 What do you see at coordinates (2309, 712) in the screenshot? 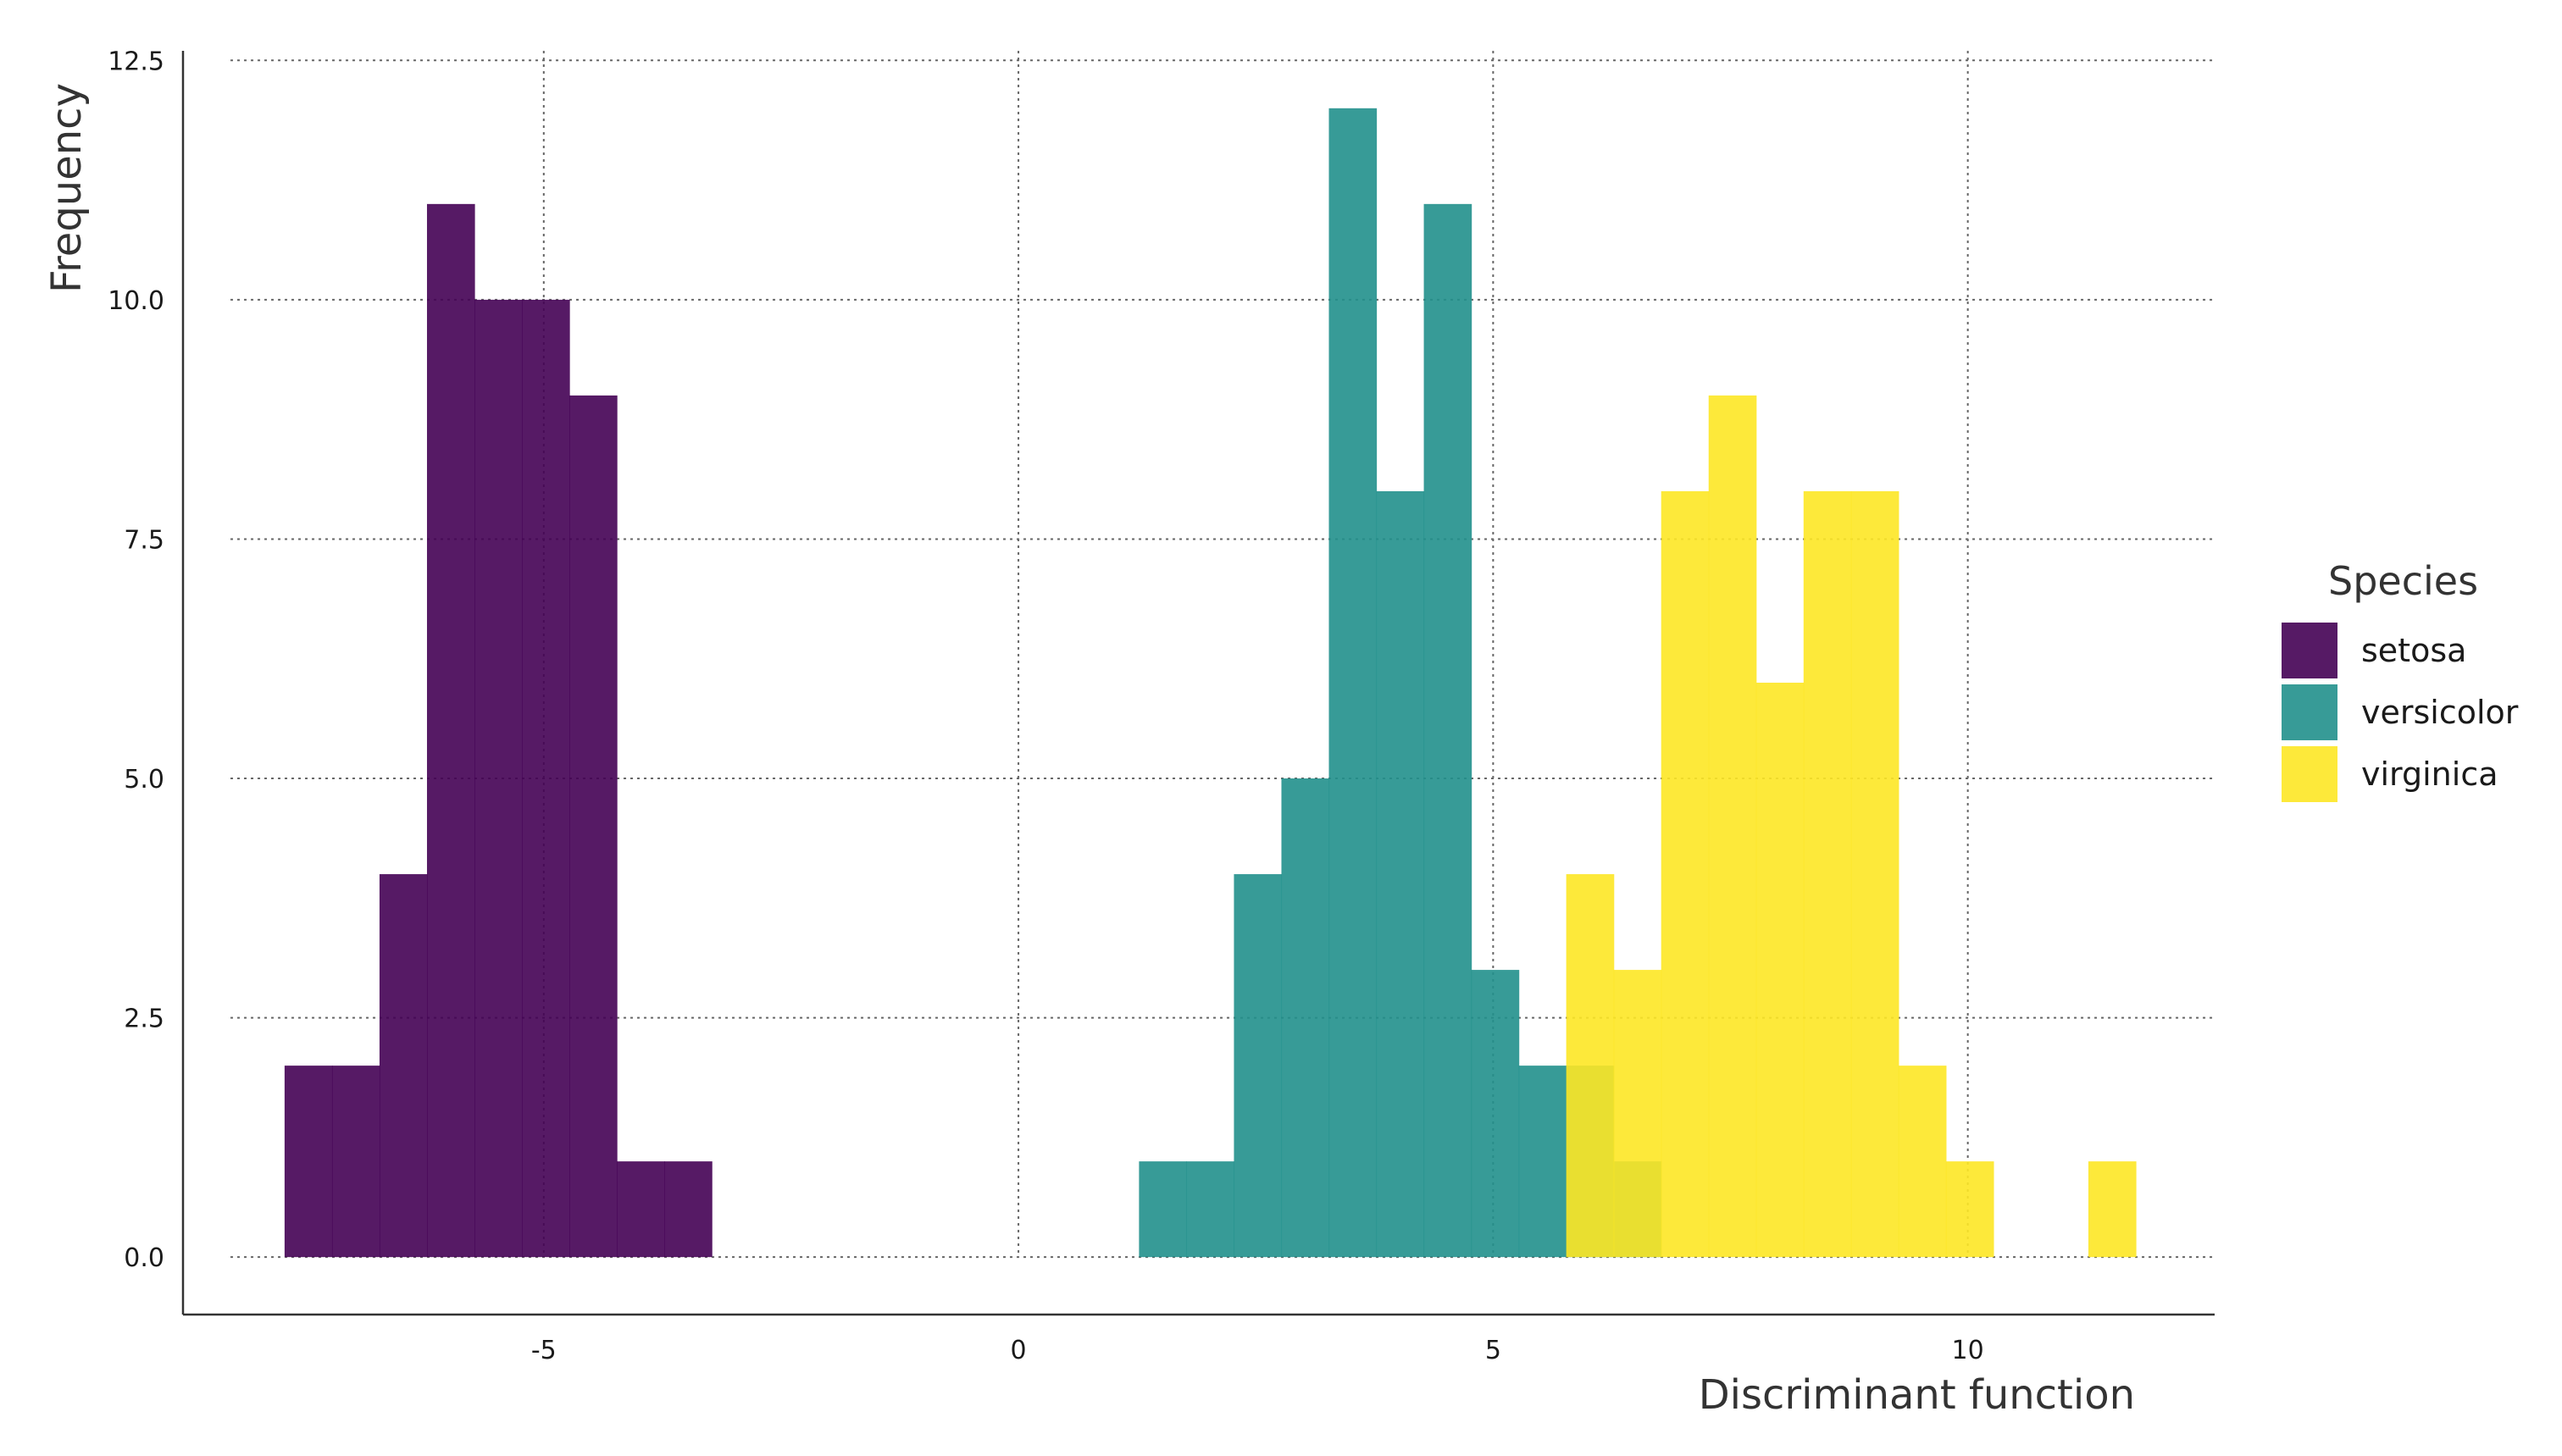
I see `legend-swatch-versicolor` at bounding box center [2309, 712].